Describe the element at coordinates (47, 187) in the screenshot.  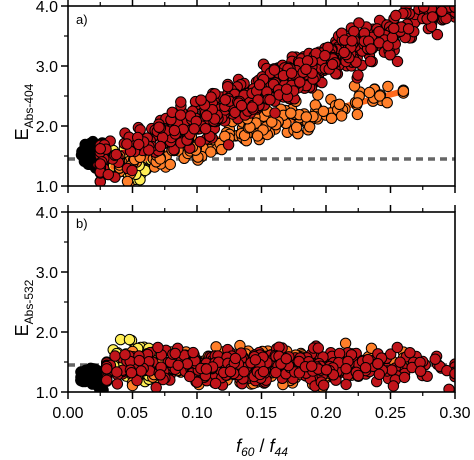
I see `y-tick-label-a-0: 1.0` at that location.